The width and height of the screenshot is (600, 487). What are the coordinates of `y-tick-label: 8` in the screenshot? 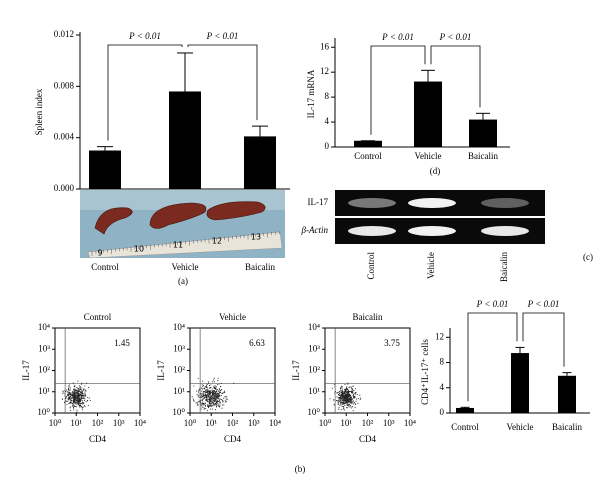 It's located at (442, 362).